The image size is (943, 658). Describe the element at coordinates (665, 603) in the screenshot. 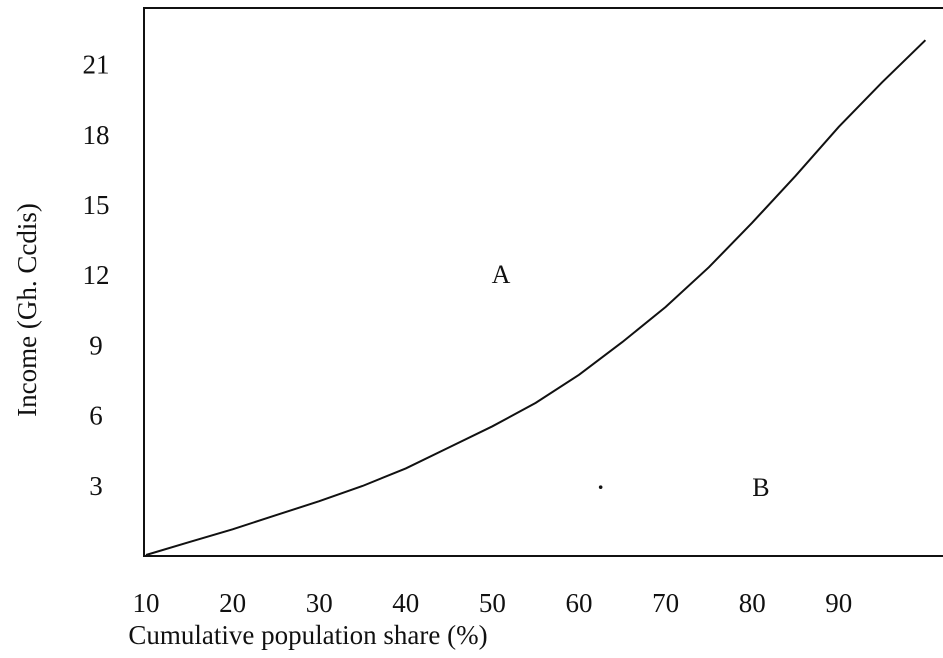

I see `x-tick-label: 70` at that location.